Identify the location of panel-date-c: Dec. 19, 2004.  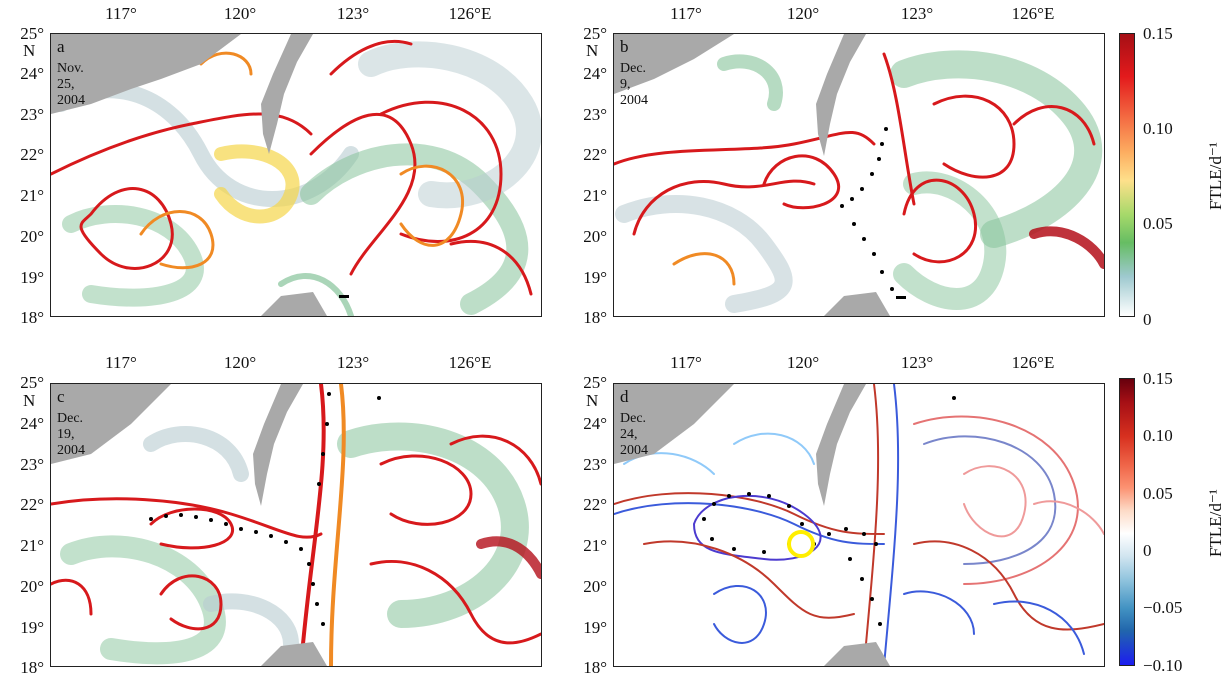
(71, 434).